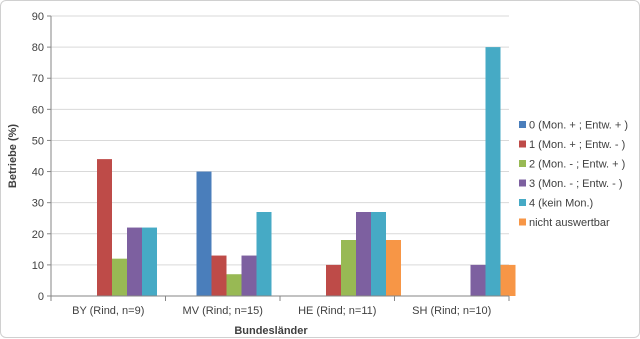  What do you see at coordinates (13, 156) in the screenshot?
I see `y-axis-title: Betriebe (%)` at bounding box center [13, 156].